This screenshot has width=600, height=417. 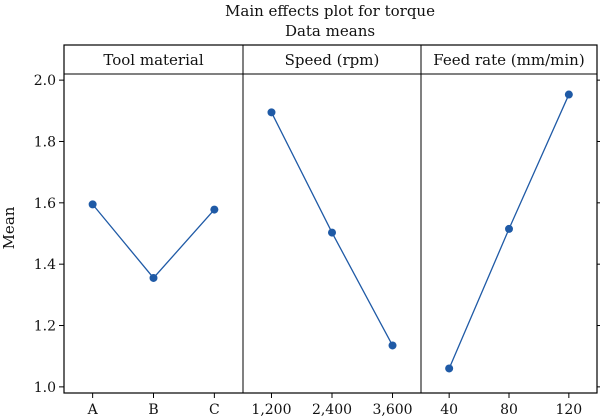 I want to click on y-tick-label: 1.2, so click(x=45, y=327).